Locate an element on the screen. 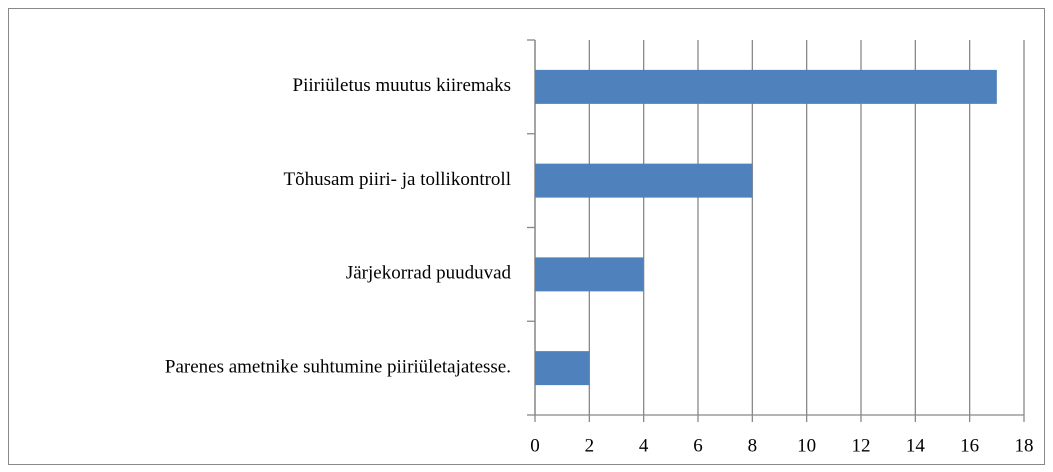 The image size is (1053, 472). y-tick-label: Järjekorrad puuduvad is located at coordinates (429, 273).